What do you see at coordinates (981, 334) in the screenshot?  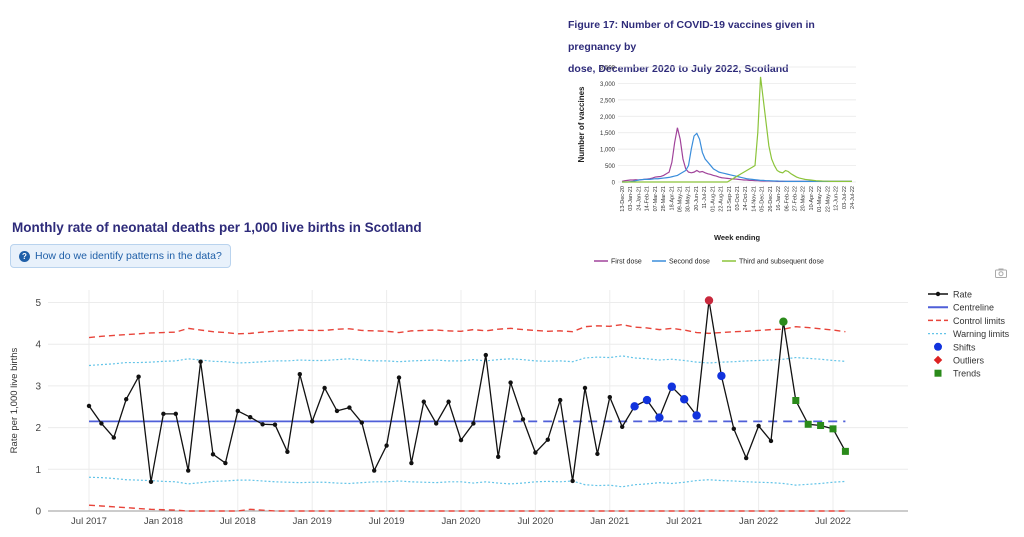 I see `legend-label: Warning limits` at bounding box center [981, 334].